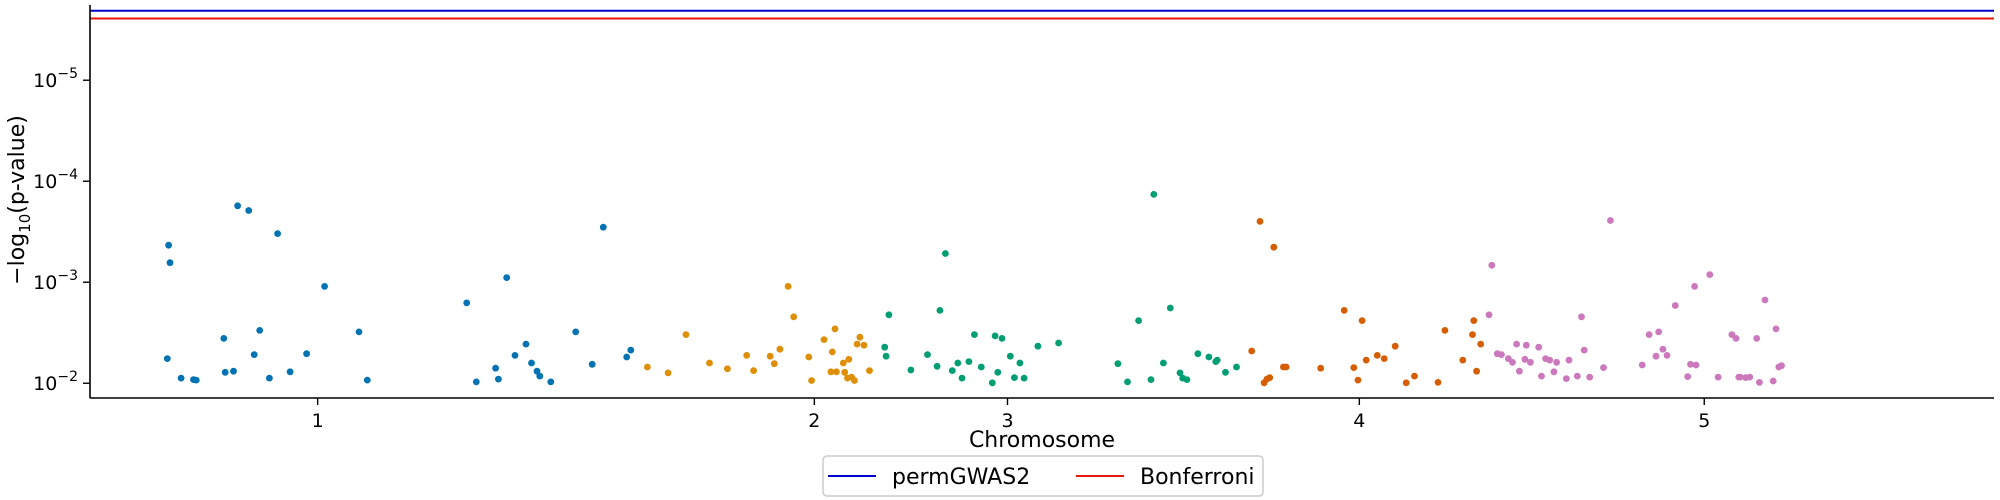 This screenshot has height=500, width=2000. I want to click on x-tick-label: 1, so click(318, 421).